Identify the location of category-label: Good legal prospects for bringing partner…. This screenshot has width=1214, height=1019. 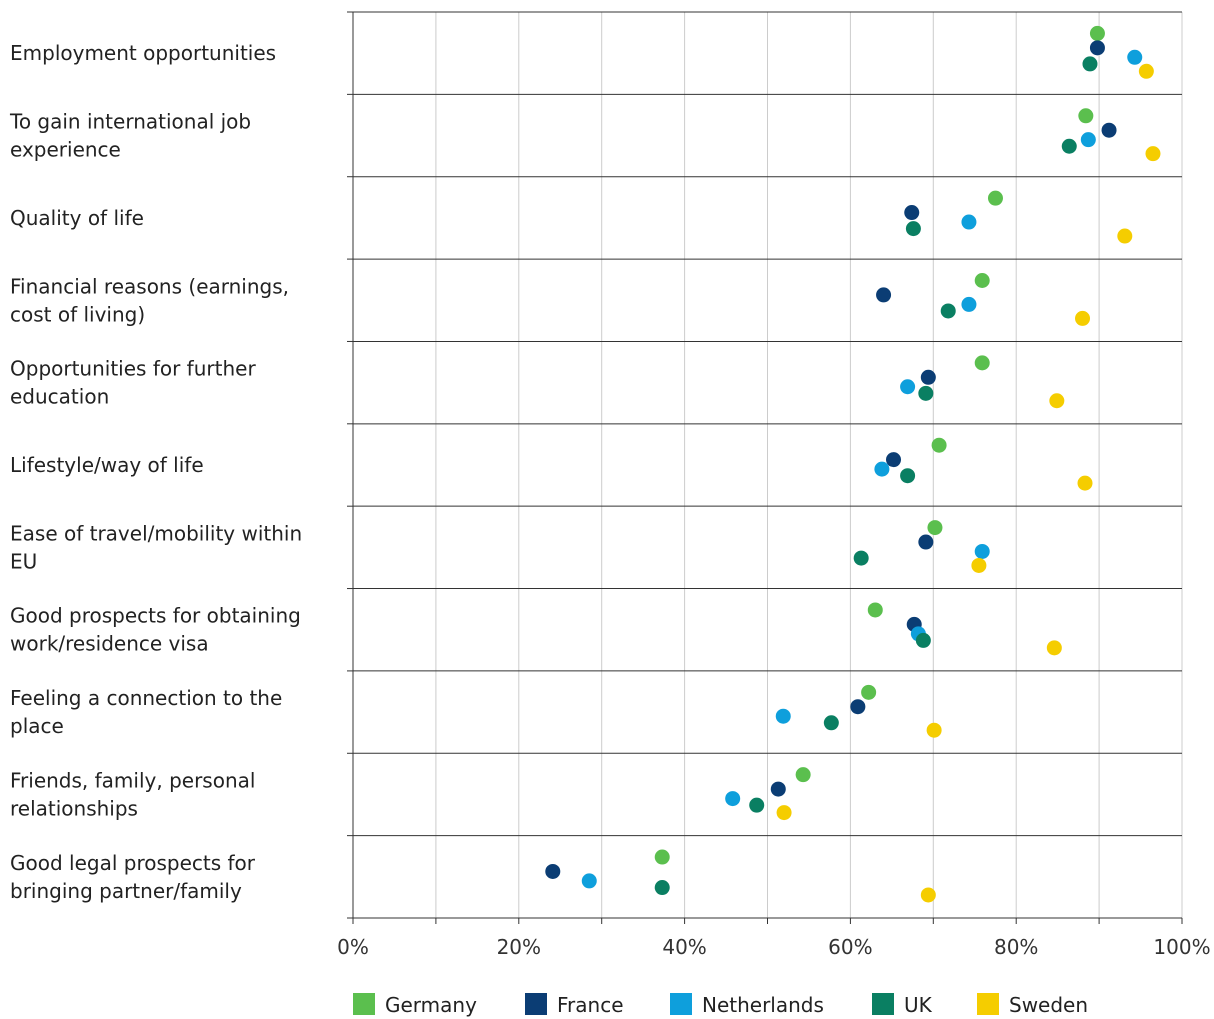
(133, 877).